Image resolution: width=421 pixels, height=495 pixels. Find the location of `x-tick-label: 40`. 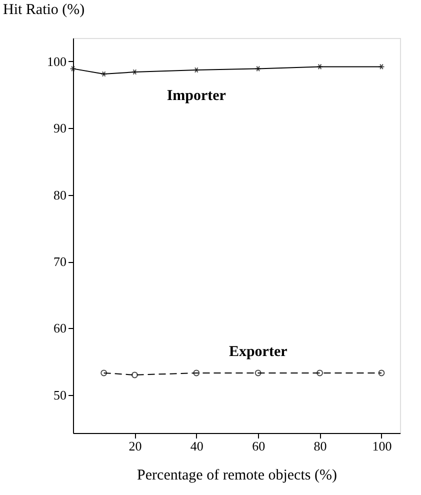

x-tick-label: 40 is located at coordinates (197, 446).